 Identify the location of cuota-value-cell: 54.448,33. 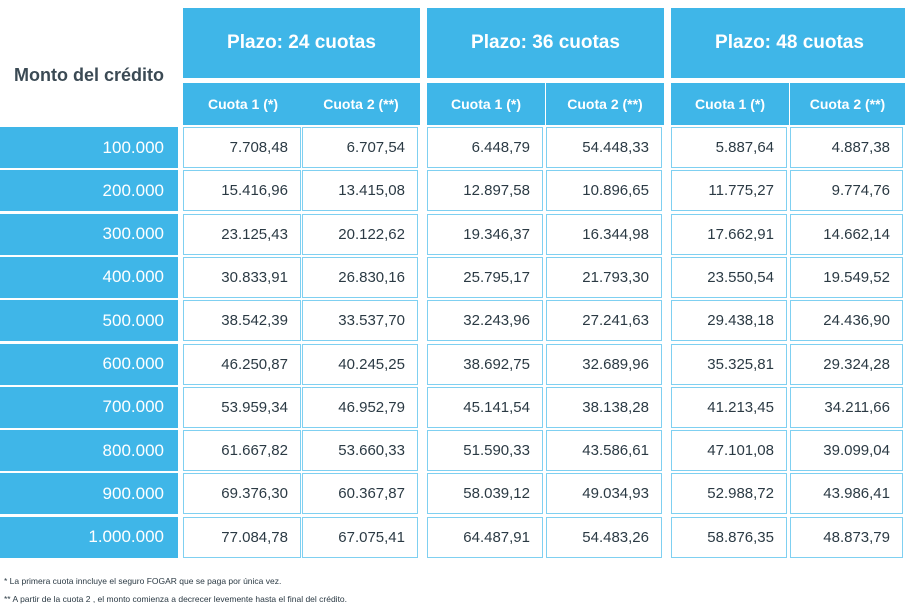
(604, 147).